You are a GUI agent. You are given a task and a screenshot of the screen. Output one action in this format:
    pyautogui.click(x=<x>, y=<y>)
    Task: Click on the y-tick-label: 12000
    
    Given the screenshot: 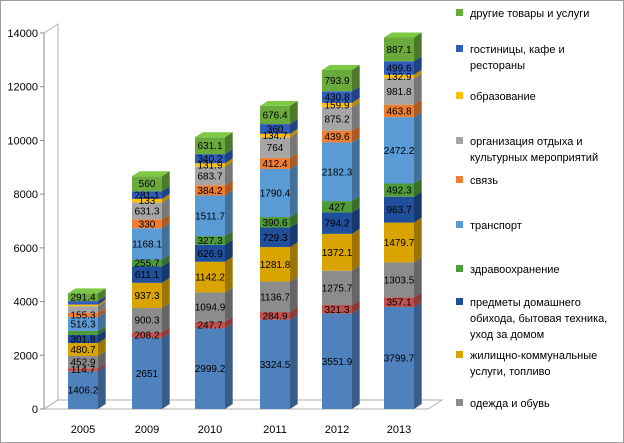 What is the action you would take?
    pyautogui.click(x=22, y=88)
    